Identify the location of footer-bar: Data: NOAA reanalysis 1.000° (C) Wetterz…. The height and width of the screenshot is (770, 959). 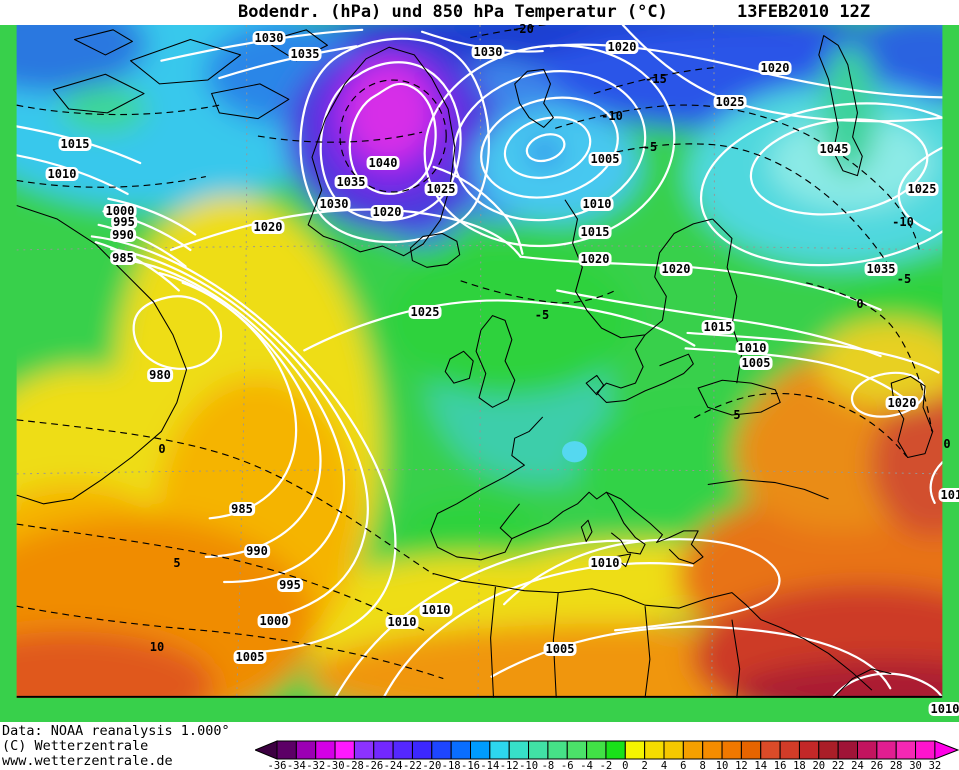
(479, 746).